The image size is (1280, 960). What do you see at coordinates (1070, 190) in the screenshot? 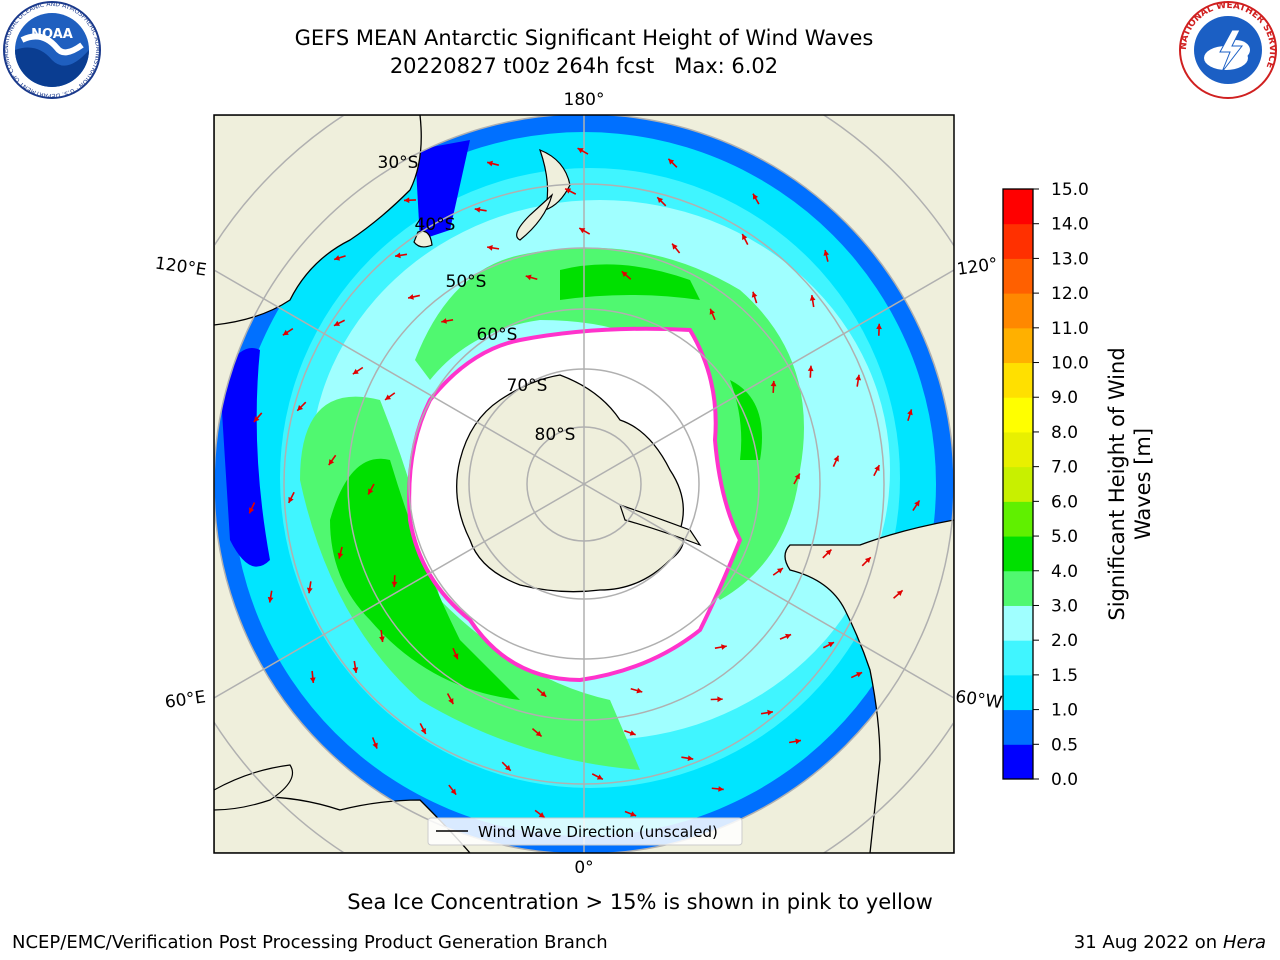
I see `colorbar-tick-label: 15.0` at bounding box center [1070, 190].